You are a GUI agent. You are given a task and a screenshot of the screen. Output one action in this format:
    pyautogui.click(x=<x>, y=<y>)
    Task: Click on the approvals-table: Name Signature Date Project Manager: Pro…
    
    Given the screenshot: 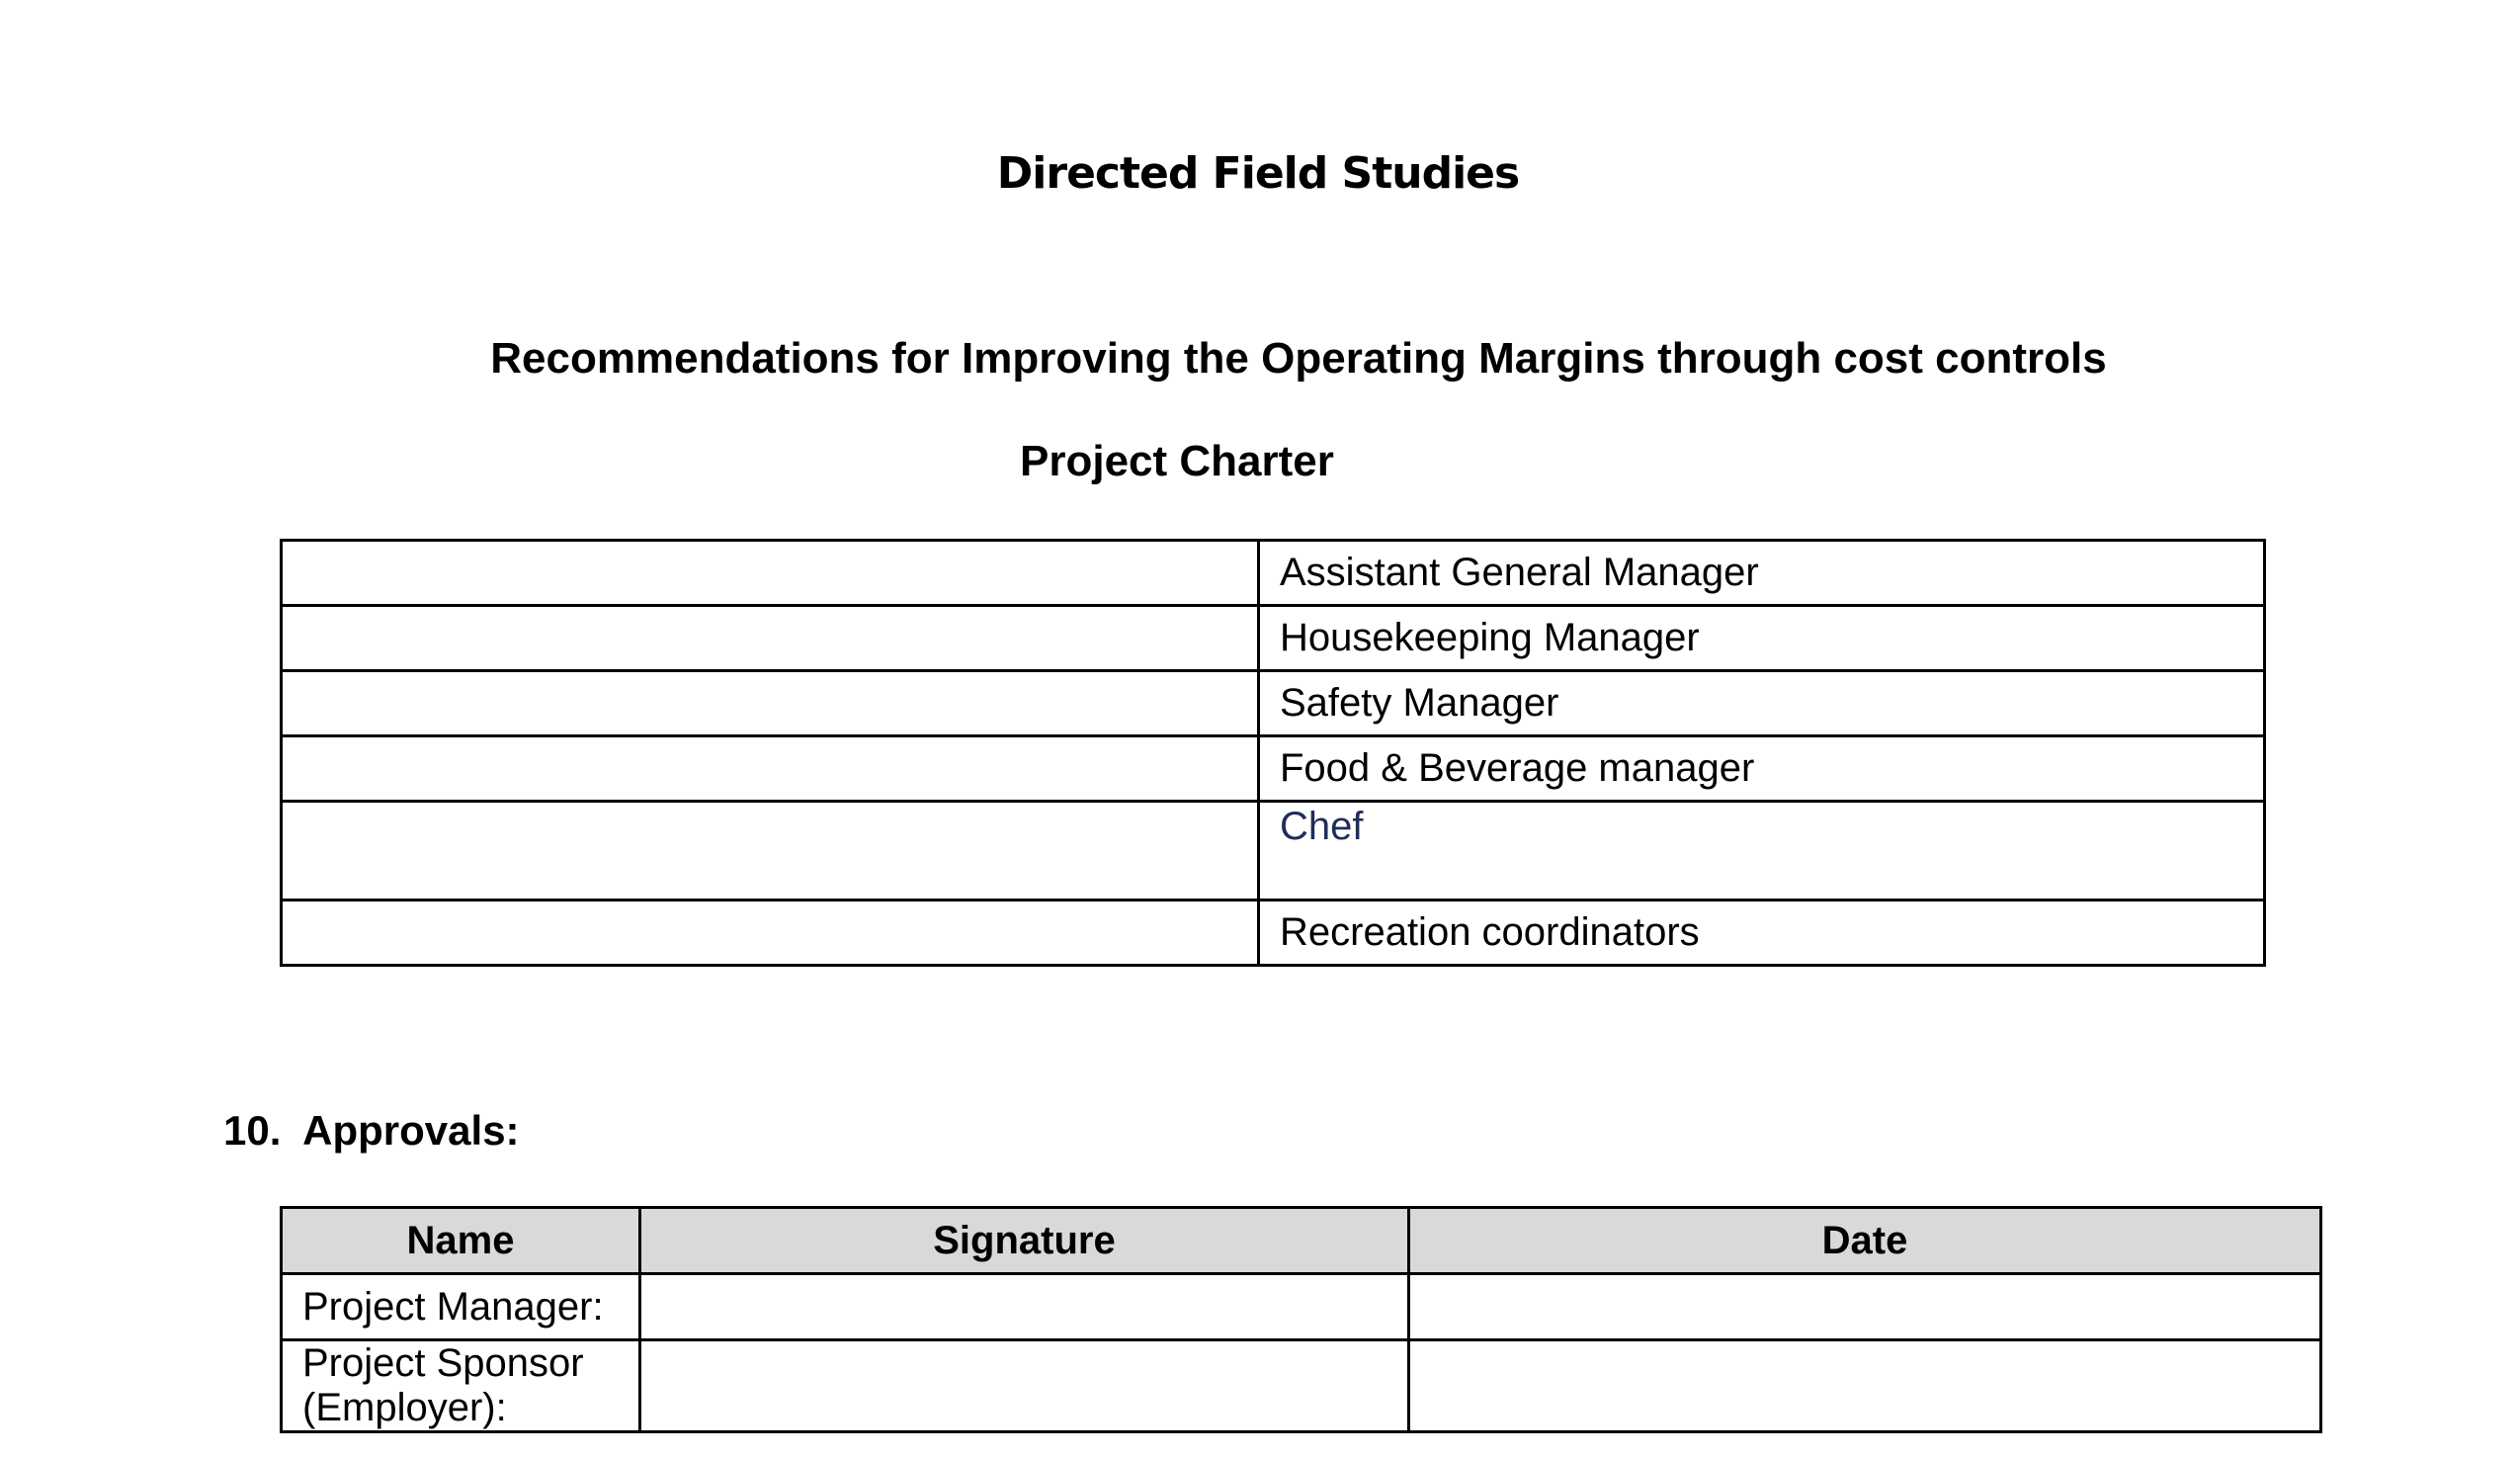 What is the action you would take?
    pyautogui.click(x=1301, y=1319)
    